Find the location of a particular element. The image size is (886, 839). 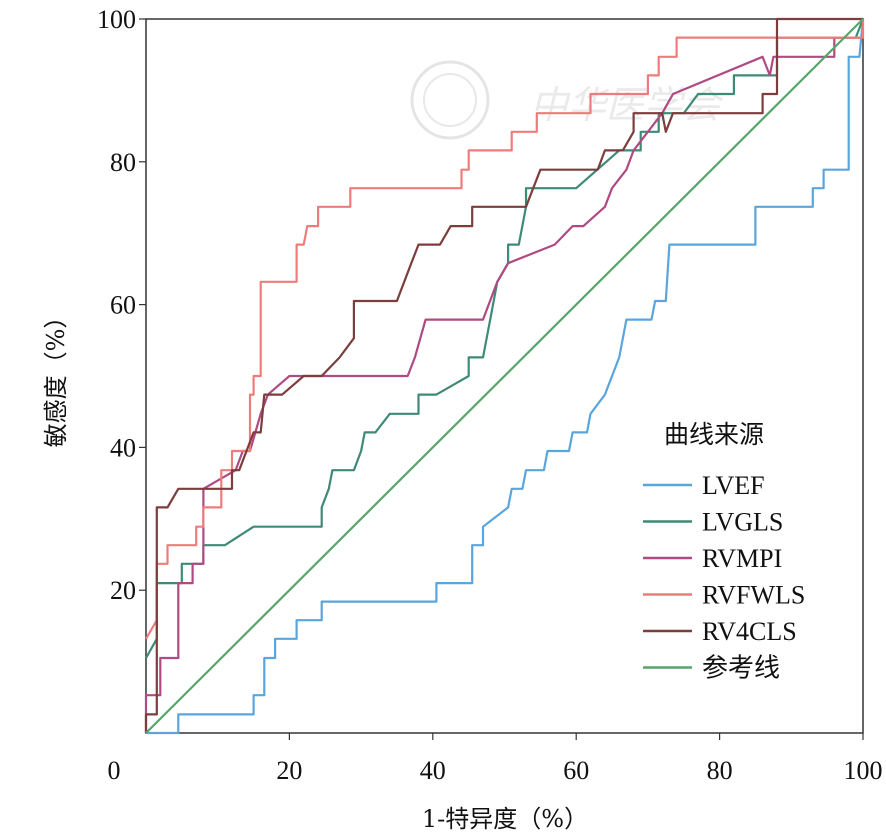

watermark-seal-inner-icon is located at coordinates (450, 100).